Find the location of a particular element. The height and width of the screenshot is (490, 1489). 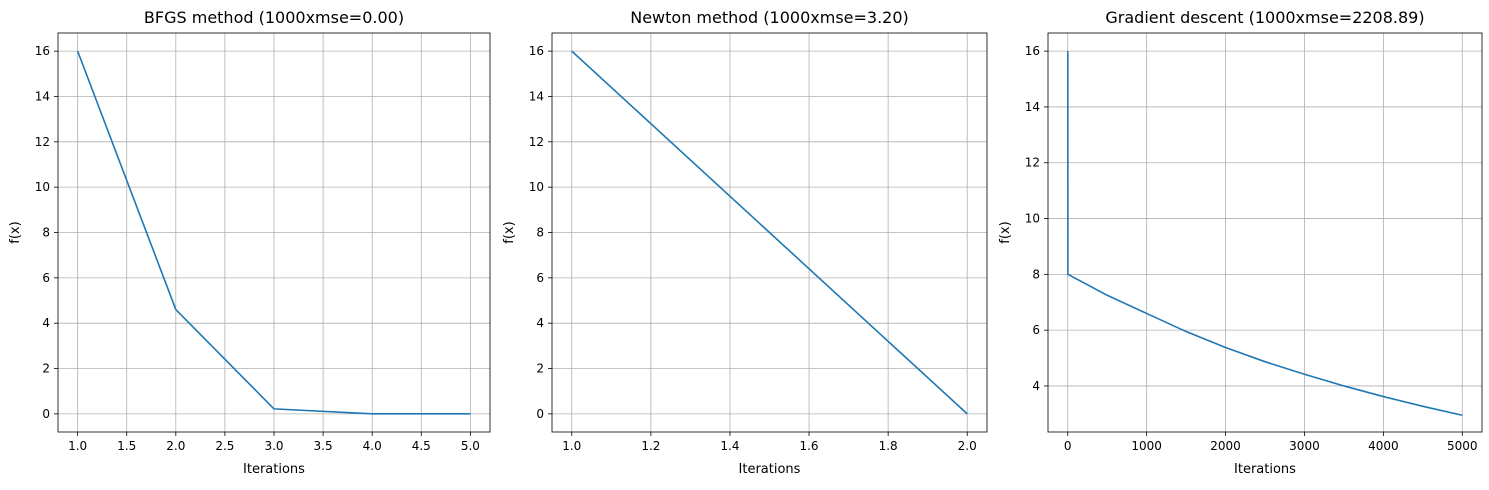

chart-title: Gradient descent (1000xmse=2208.89) is located at coordinates (1264, 17).